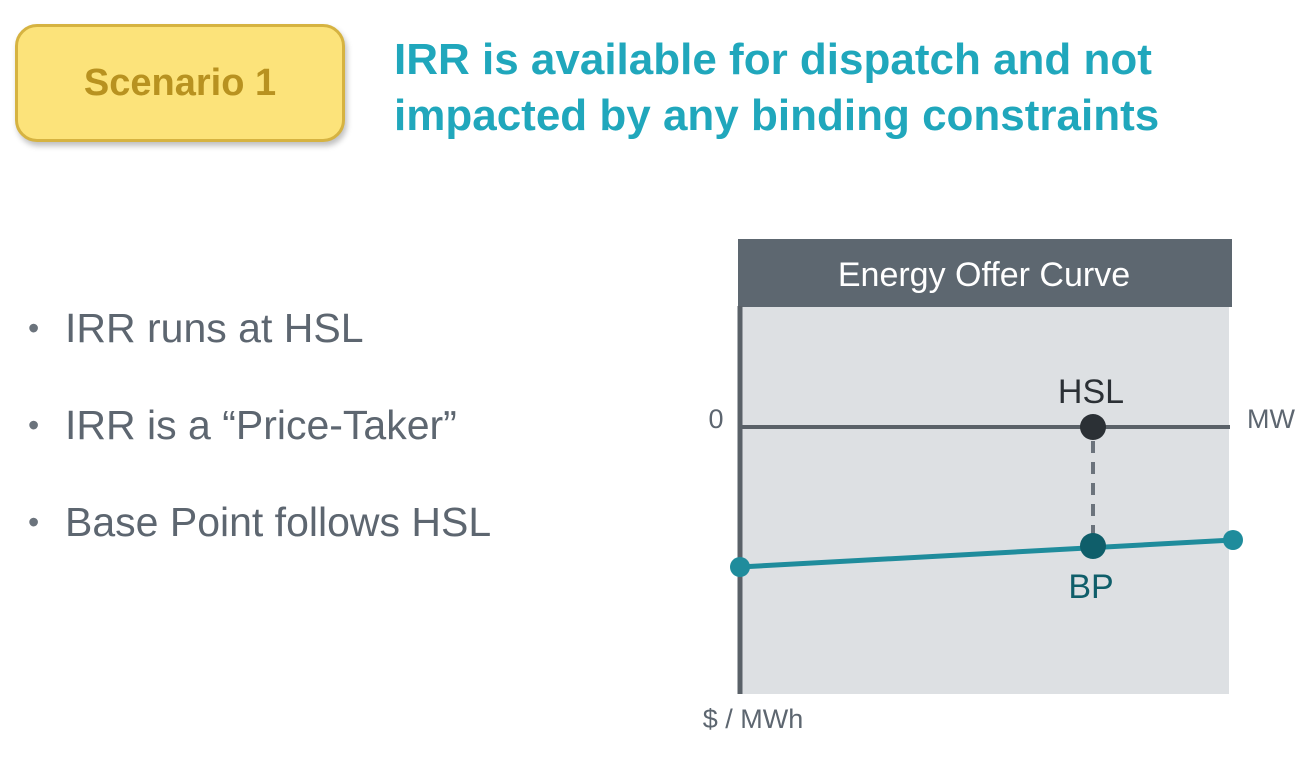 Image resolution: width=1314 pixels, height=768 pixels. Describe the element at coordinates (1093, 546) in the screenshot. I see `bp-point` at that location.